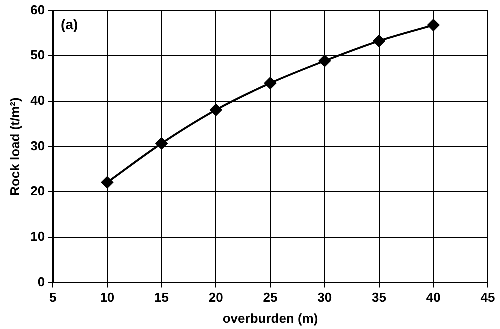 Image resolution: width=500 pixels, height=329 pixels. I want to click on y-tick-label: 50, so click(38, 55).